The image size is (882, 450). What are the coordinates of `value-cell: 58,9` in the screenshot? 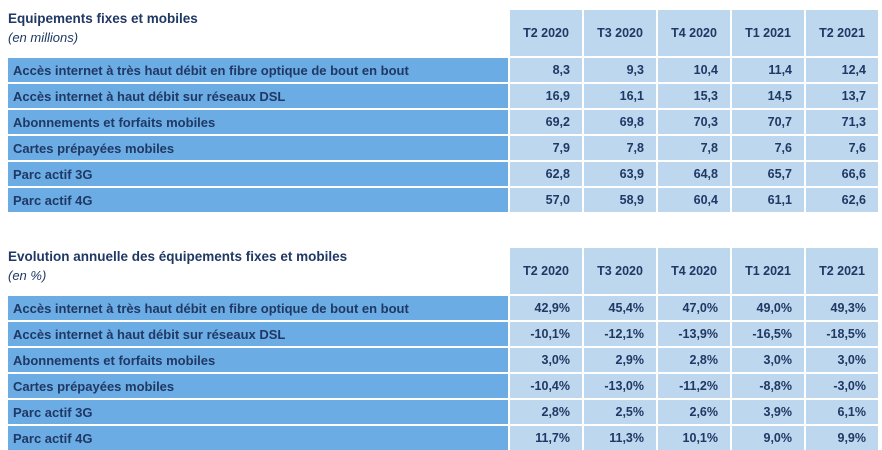 It's located at (620, 200).